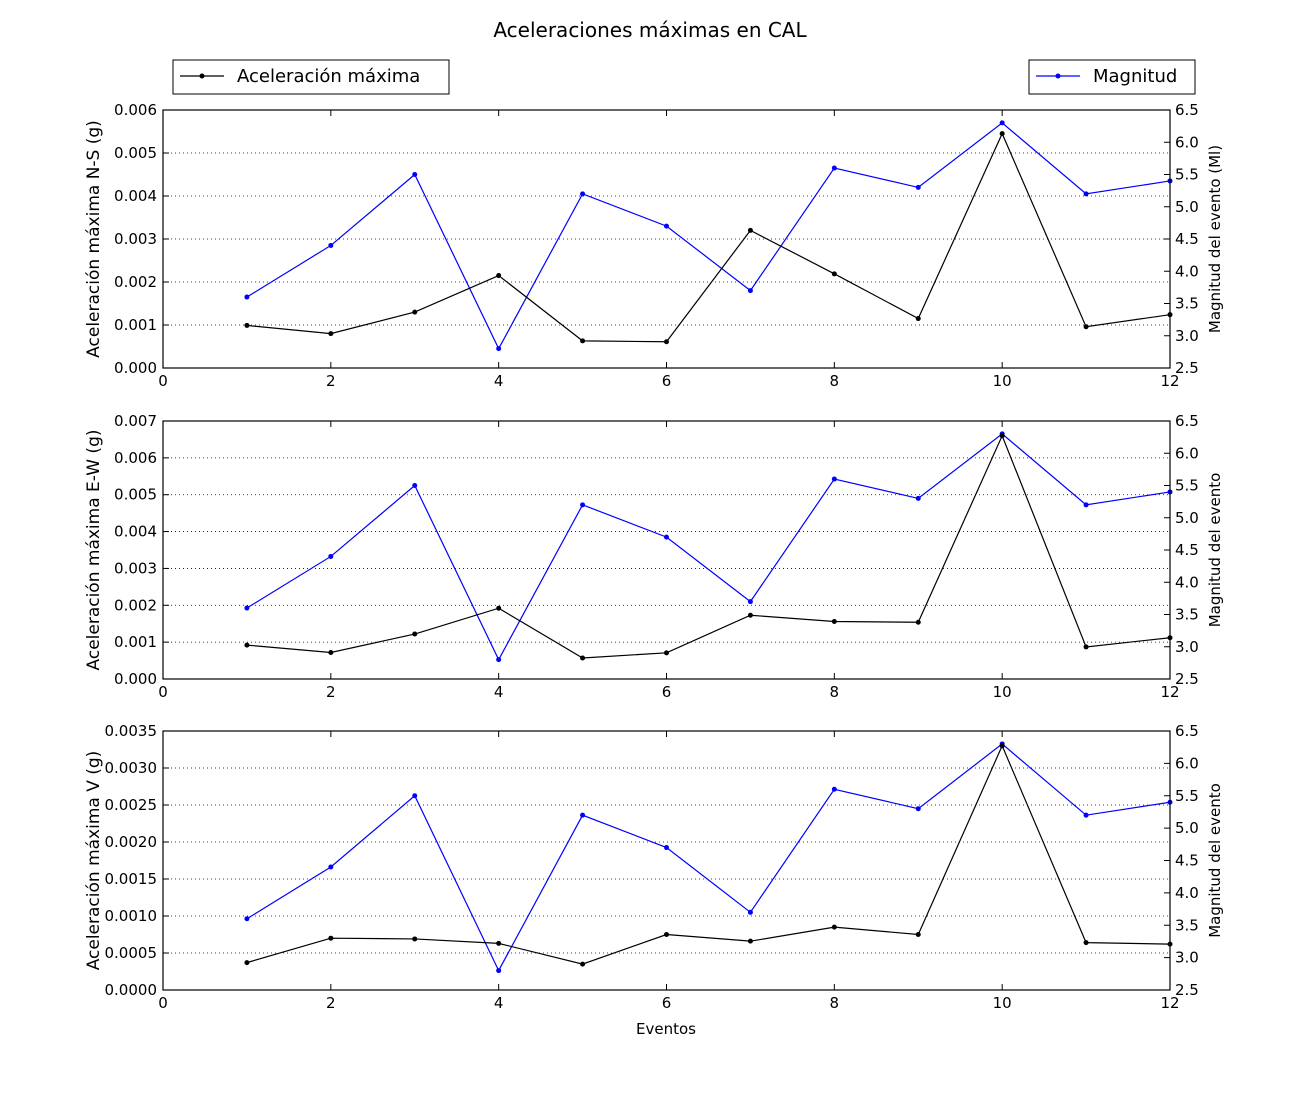 This screenshot has width=1300, height=1100. Describe the element at coordinates (1002, 381) in the screenshot. I see `x-tick-label: 10` at that location.